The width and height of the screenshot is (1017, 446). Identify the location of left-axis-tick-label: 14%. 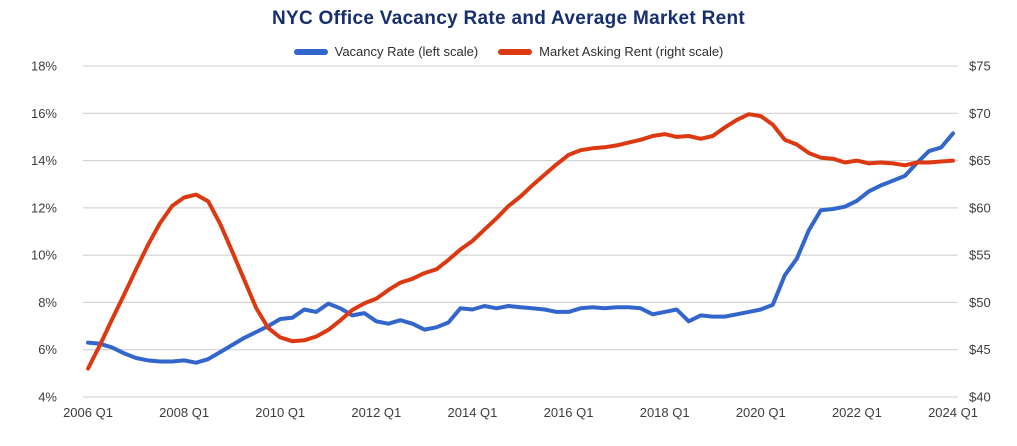
(44, 160).